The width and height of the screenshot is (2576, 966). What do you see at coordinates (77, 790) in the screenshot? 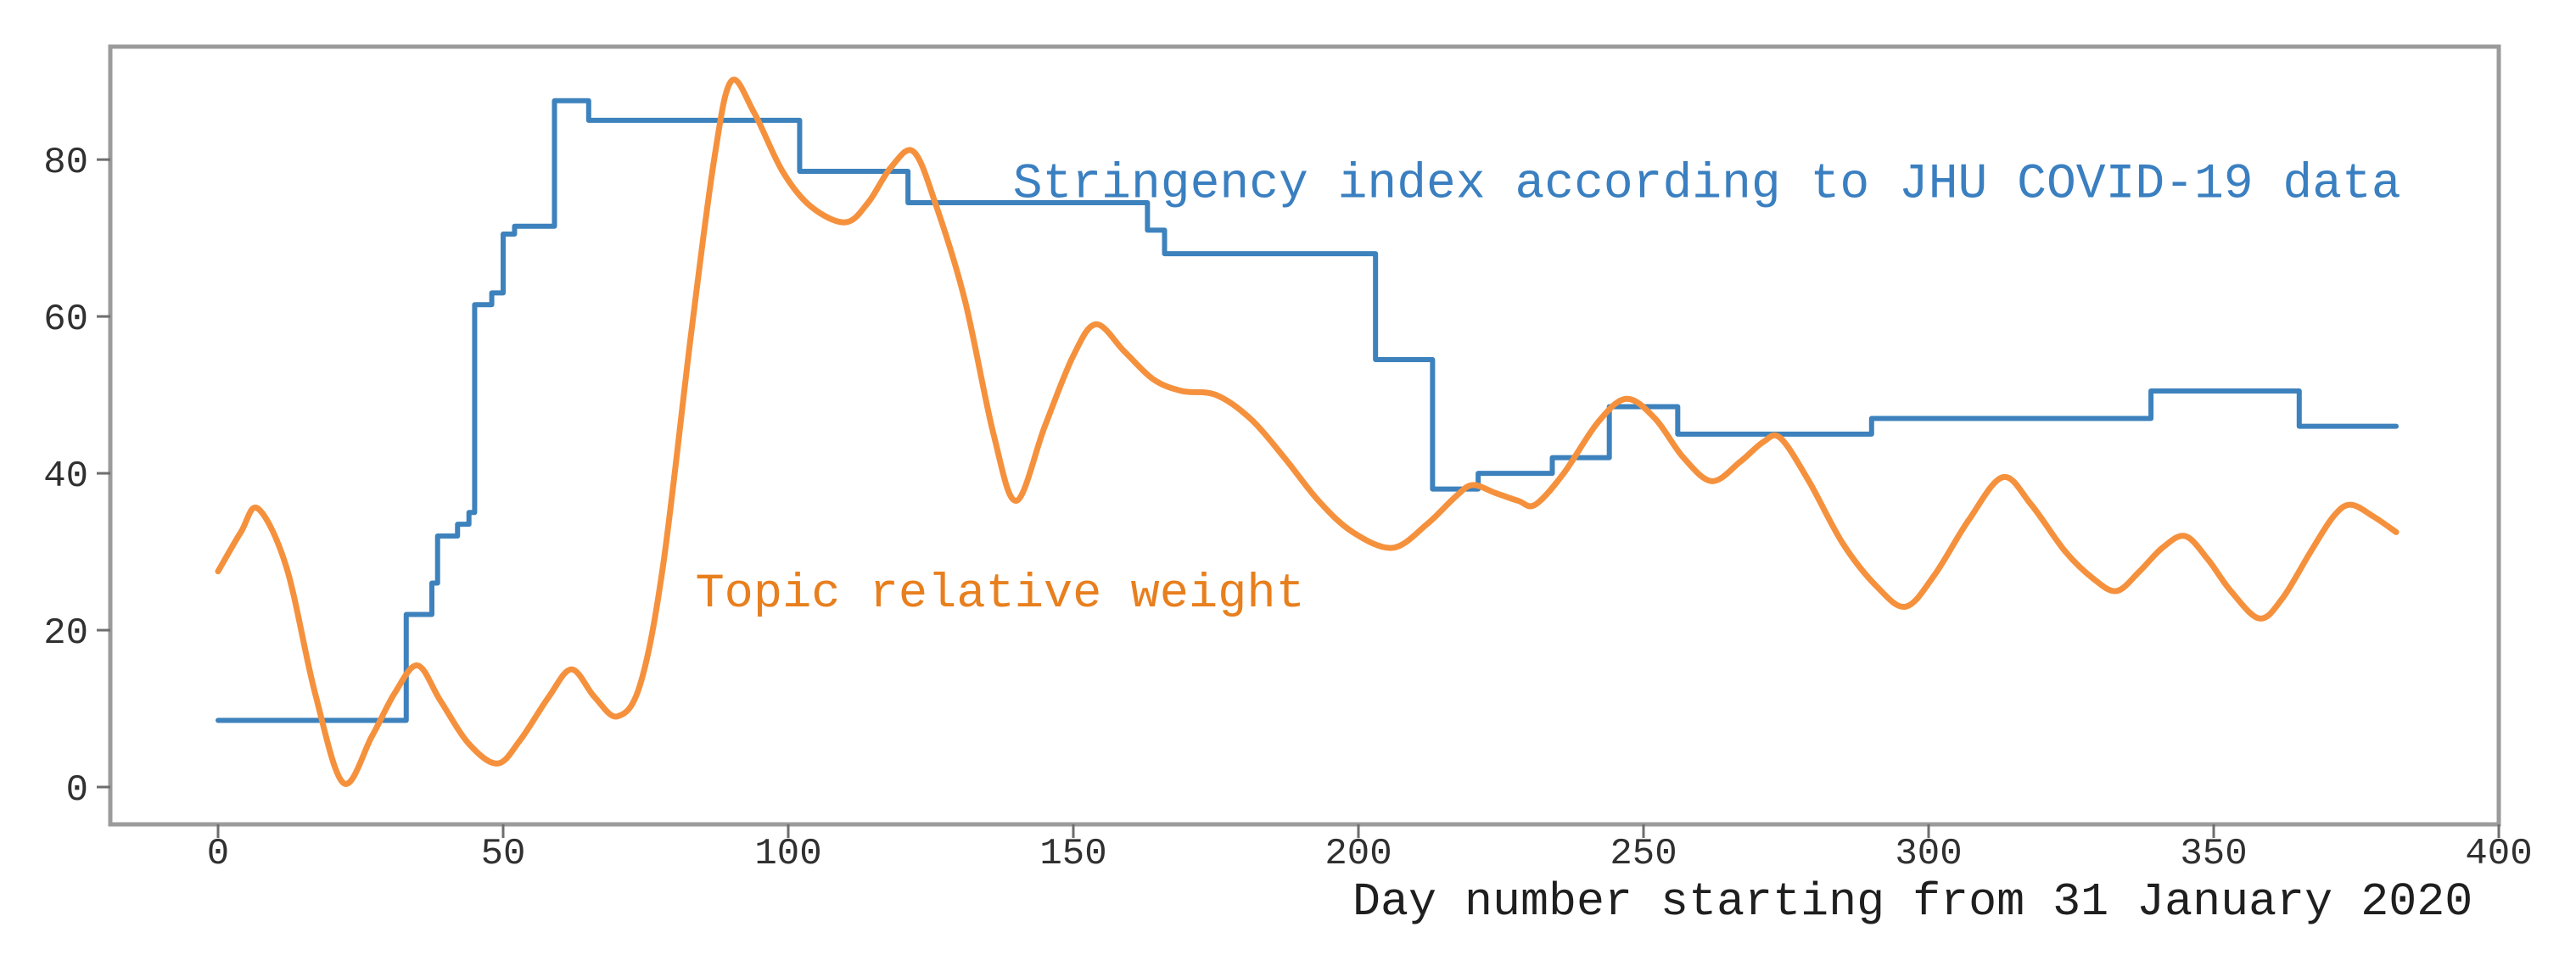
I see `y-tick-label: 0` at bounding box center [77, 790].